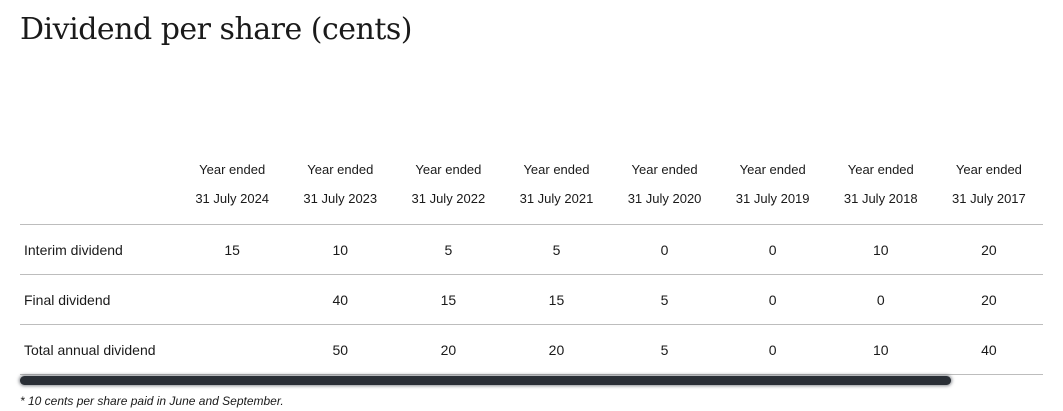 The width and height of the screenshot is (1063, 411). Describe the element at coordinates (880, 188) in the screenshot. I see `column-header: Year ended 31 July 2018` at that location.